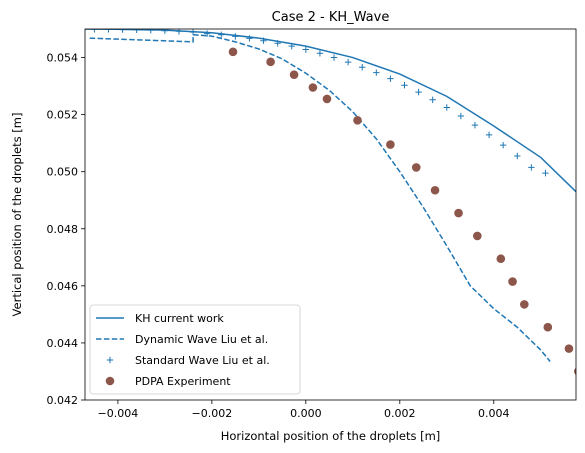 The width and height of the screenshot is (585, 453). I want to click on y-tick-label: 0.044, so click(63, 343).